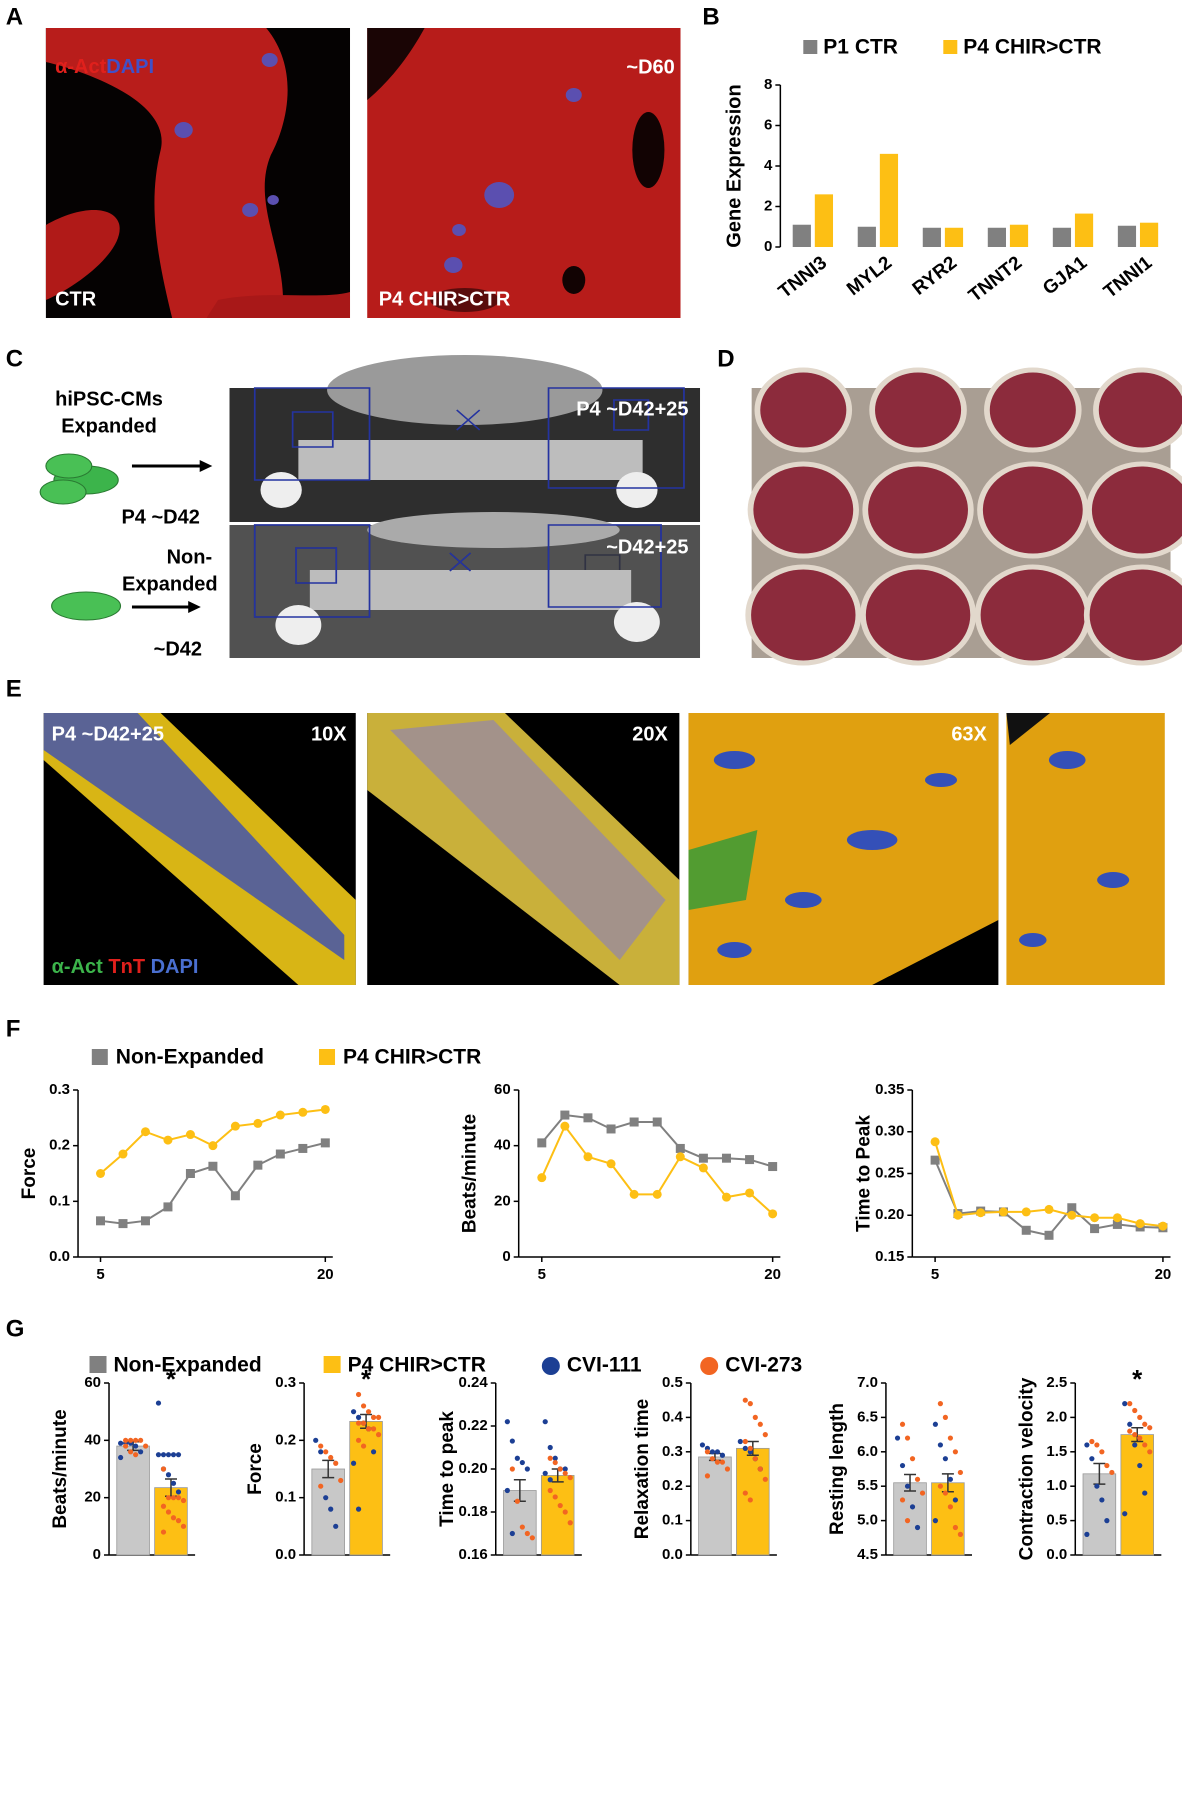 Image resolution: width=1182 pixels, height=1800 pixels. What do you see at coordinates (69, 466) in the screenshot?
I see `cell-icon` at bounding box center [69, 466].